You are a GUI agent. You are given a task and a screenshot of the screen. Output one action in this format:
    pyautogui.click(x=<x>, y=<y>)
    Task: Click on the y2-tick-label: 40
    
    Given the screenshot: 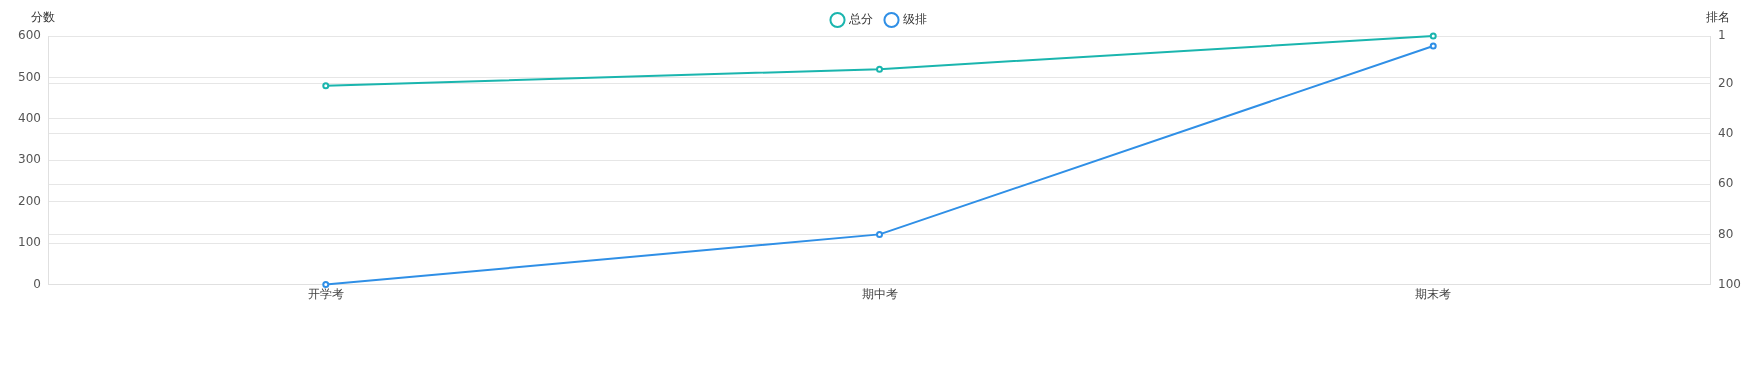 What is the action you would take?
    pyautogui.click(x=1726, y=133)
    